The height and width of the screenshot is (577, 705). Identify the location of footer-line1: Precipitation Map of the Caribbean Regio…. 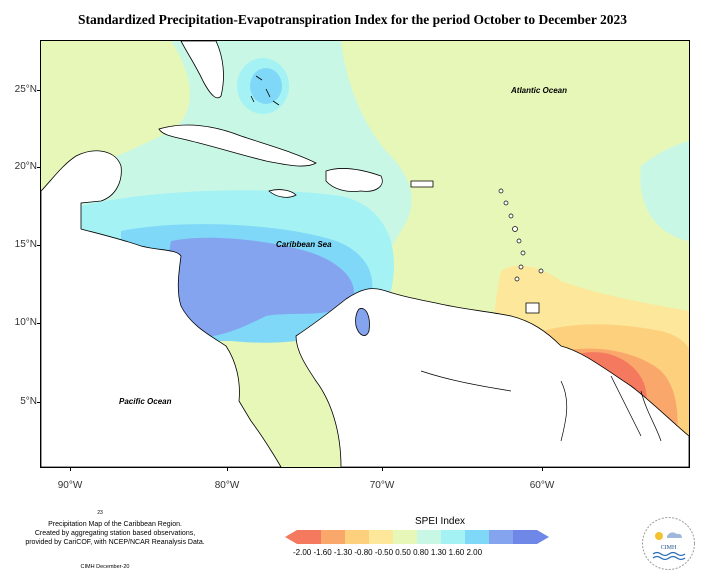
(115, 524).